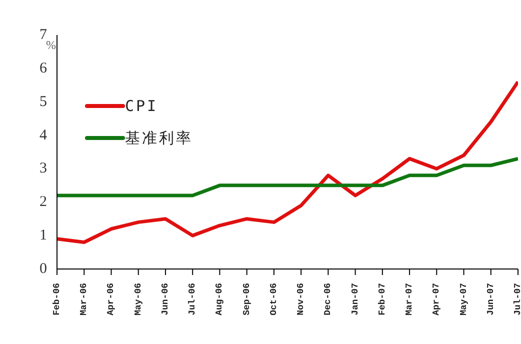 The width and height of the screenshot is (521, 344). What do you see at coordinates (44, 35) in the screenshot?
I see `y-tick-label: 7` at bounding box center [44, 35].